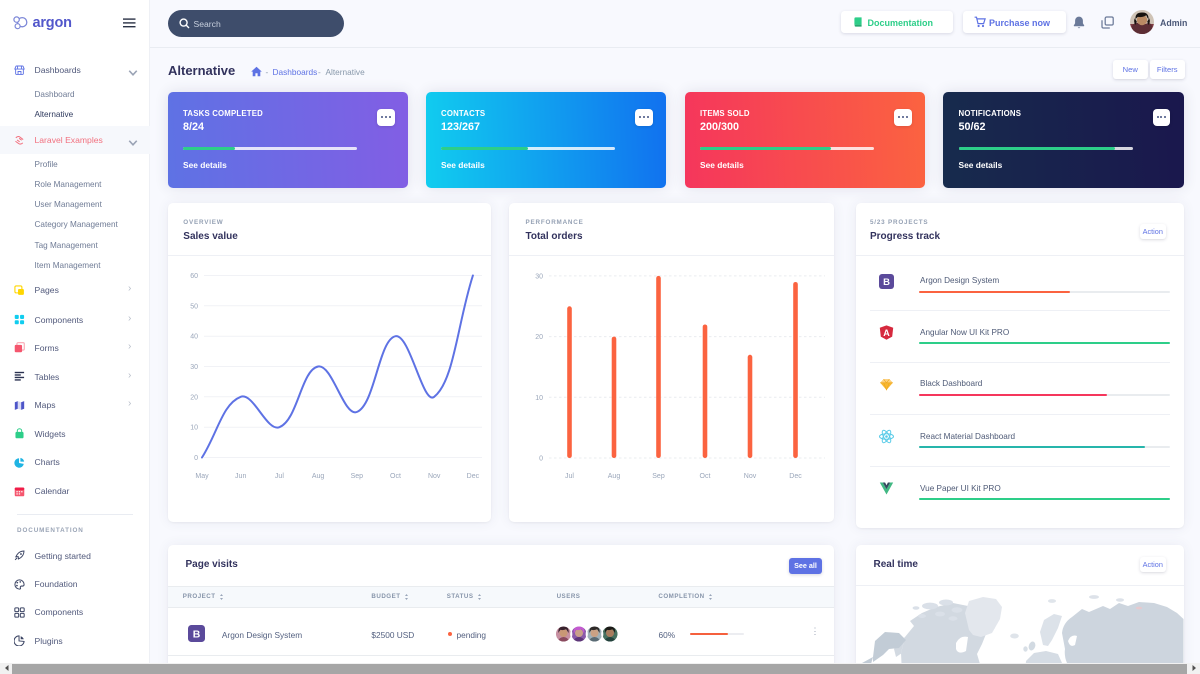  What do you see at coordinates (194, 276) in the screenshot?
I see `svg-text: 60` at bounding box center [194, 276].